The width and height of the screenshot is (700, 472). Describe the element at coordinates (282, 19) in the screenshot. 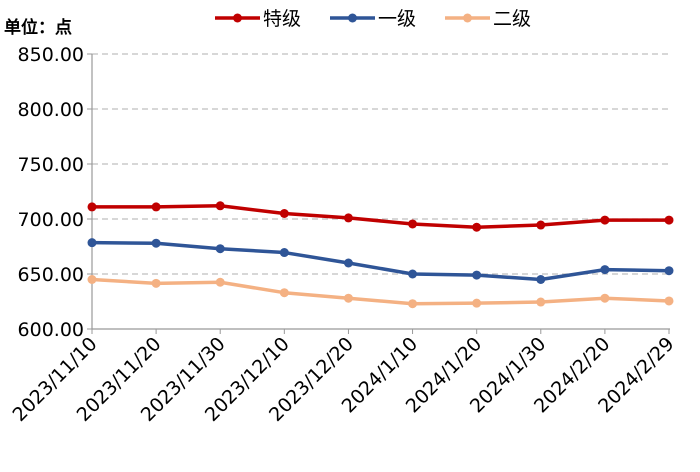

I see `legend-label: 特级` at that location.